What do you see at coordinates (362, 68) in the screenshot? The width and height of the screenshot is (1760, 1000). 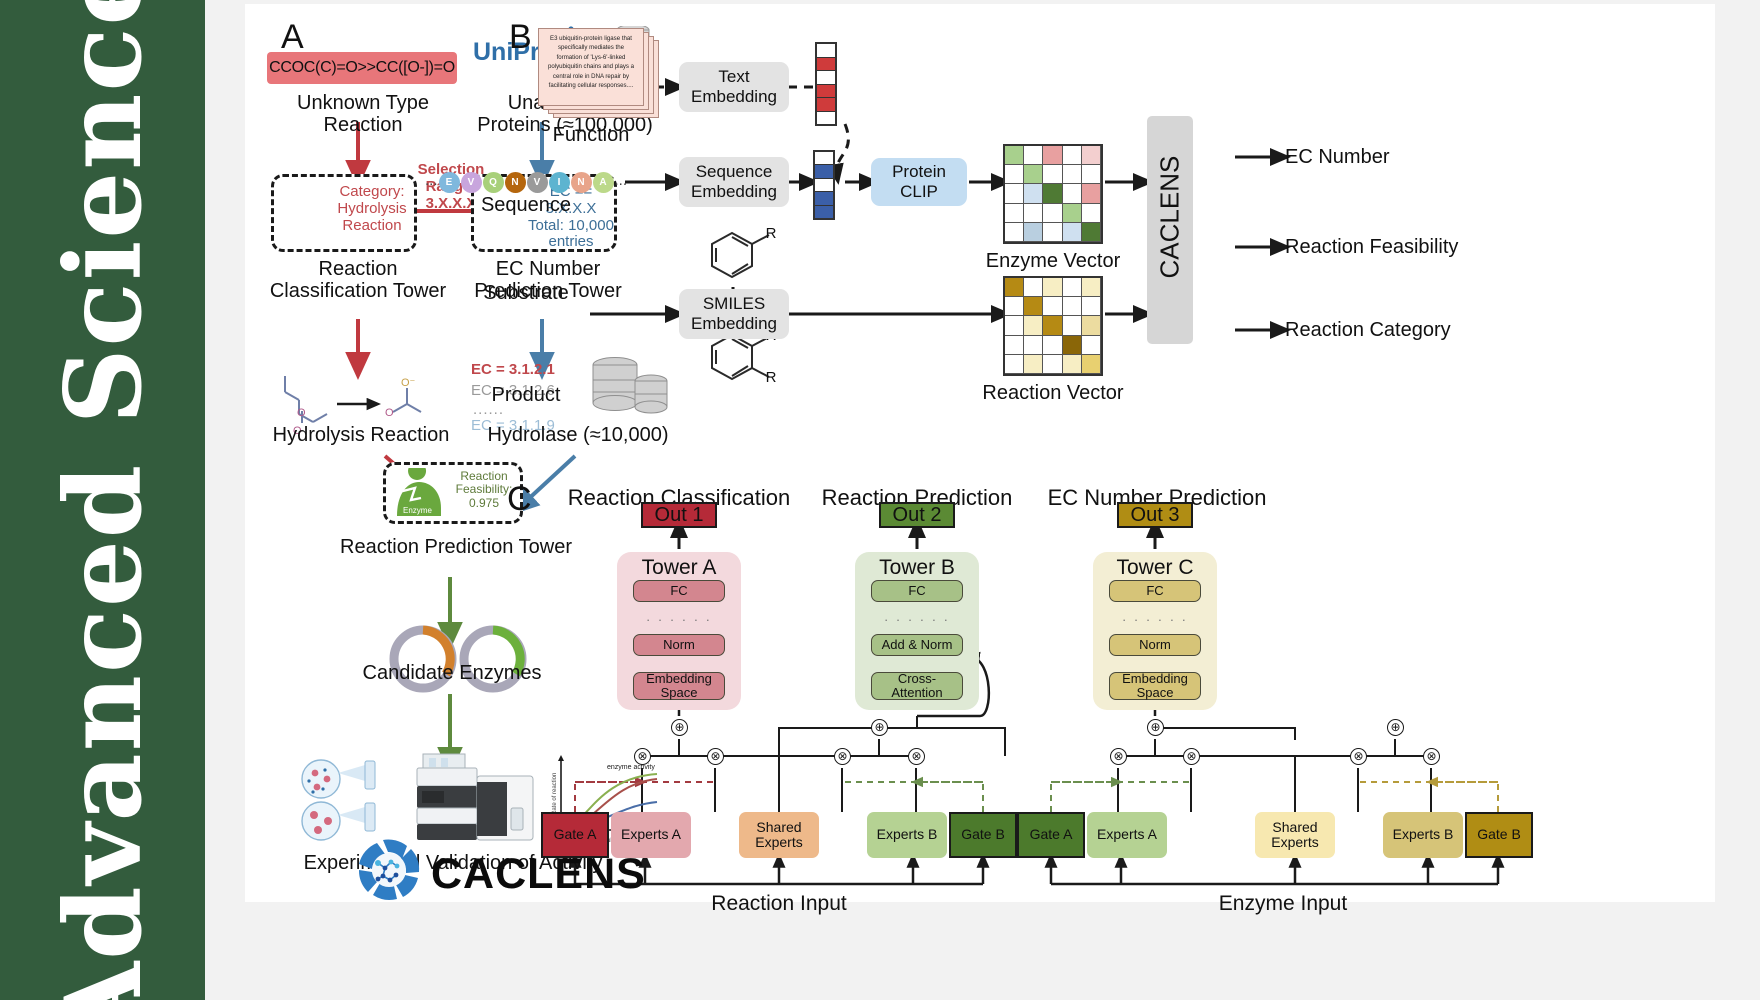 I see `smiles-reaction-chip: CCOC(C)=O>>CC([O-])=O` at bounding box center [362, 68].